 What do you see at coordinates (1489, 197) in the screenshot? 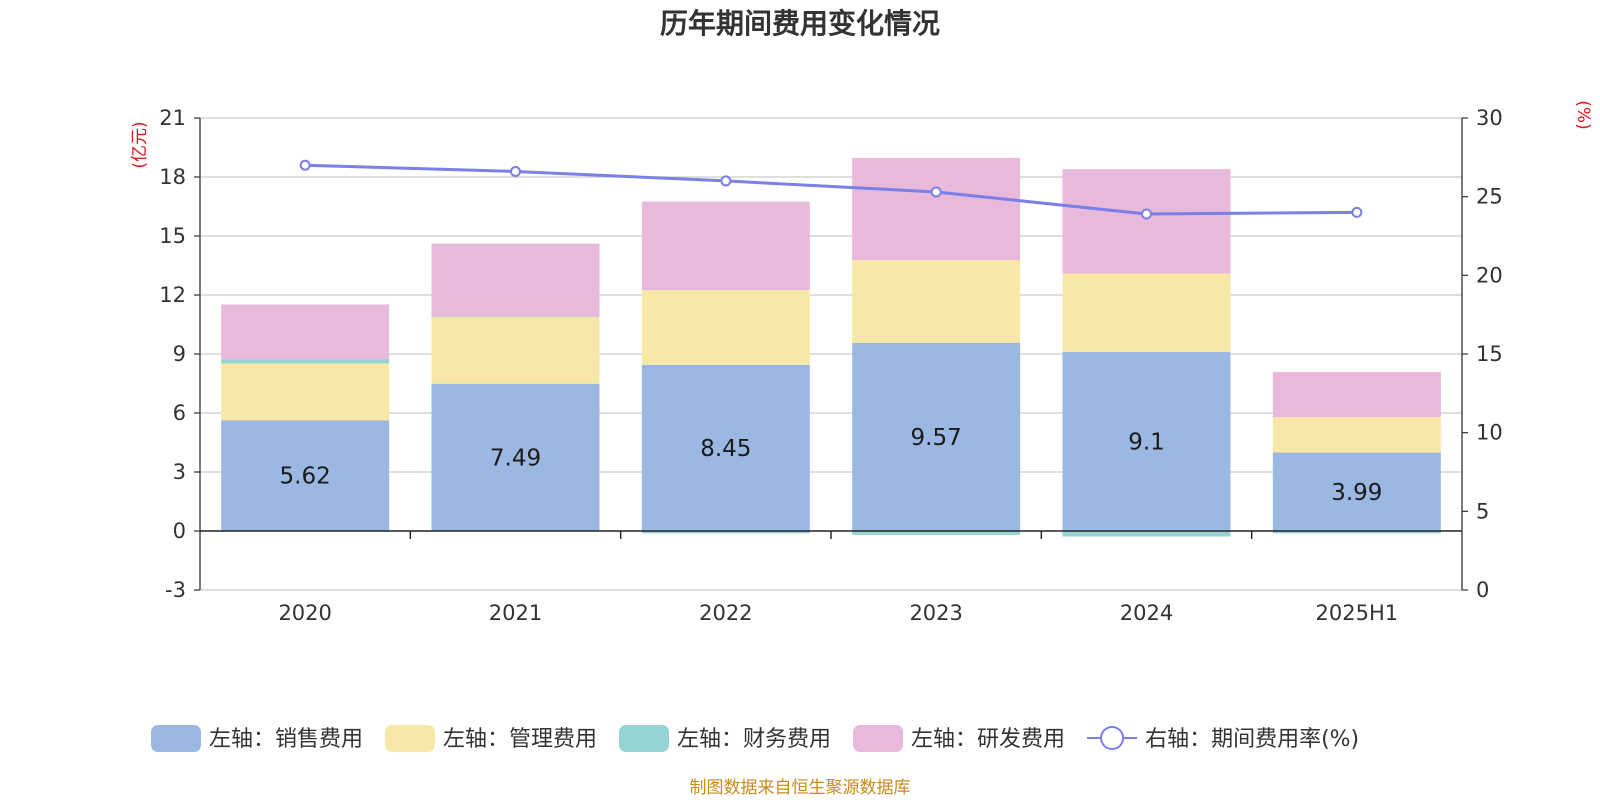
I see `right-tick-label: 25` at bounding box center [1489, 197].